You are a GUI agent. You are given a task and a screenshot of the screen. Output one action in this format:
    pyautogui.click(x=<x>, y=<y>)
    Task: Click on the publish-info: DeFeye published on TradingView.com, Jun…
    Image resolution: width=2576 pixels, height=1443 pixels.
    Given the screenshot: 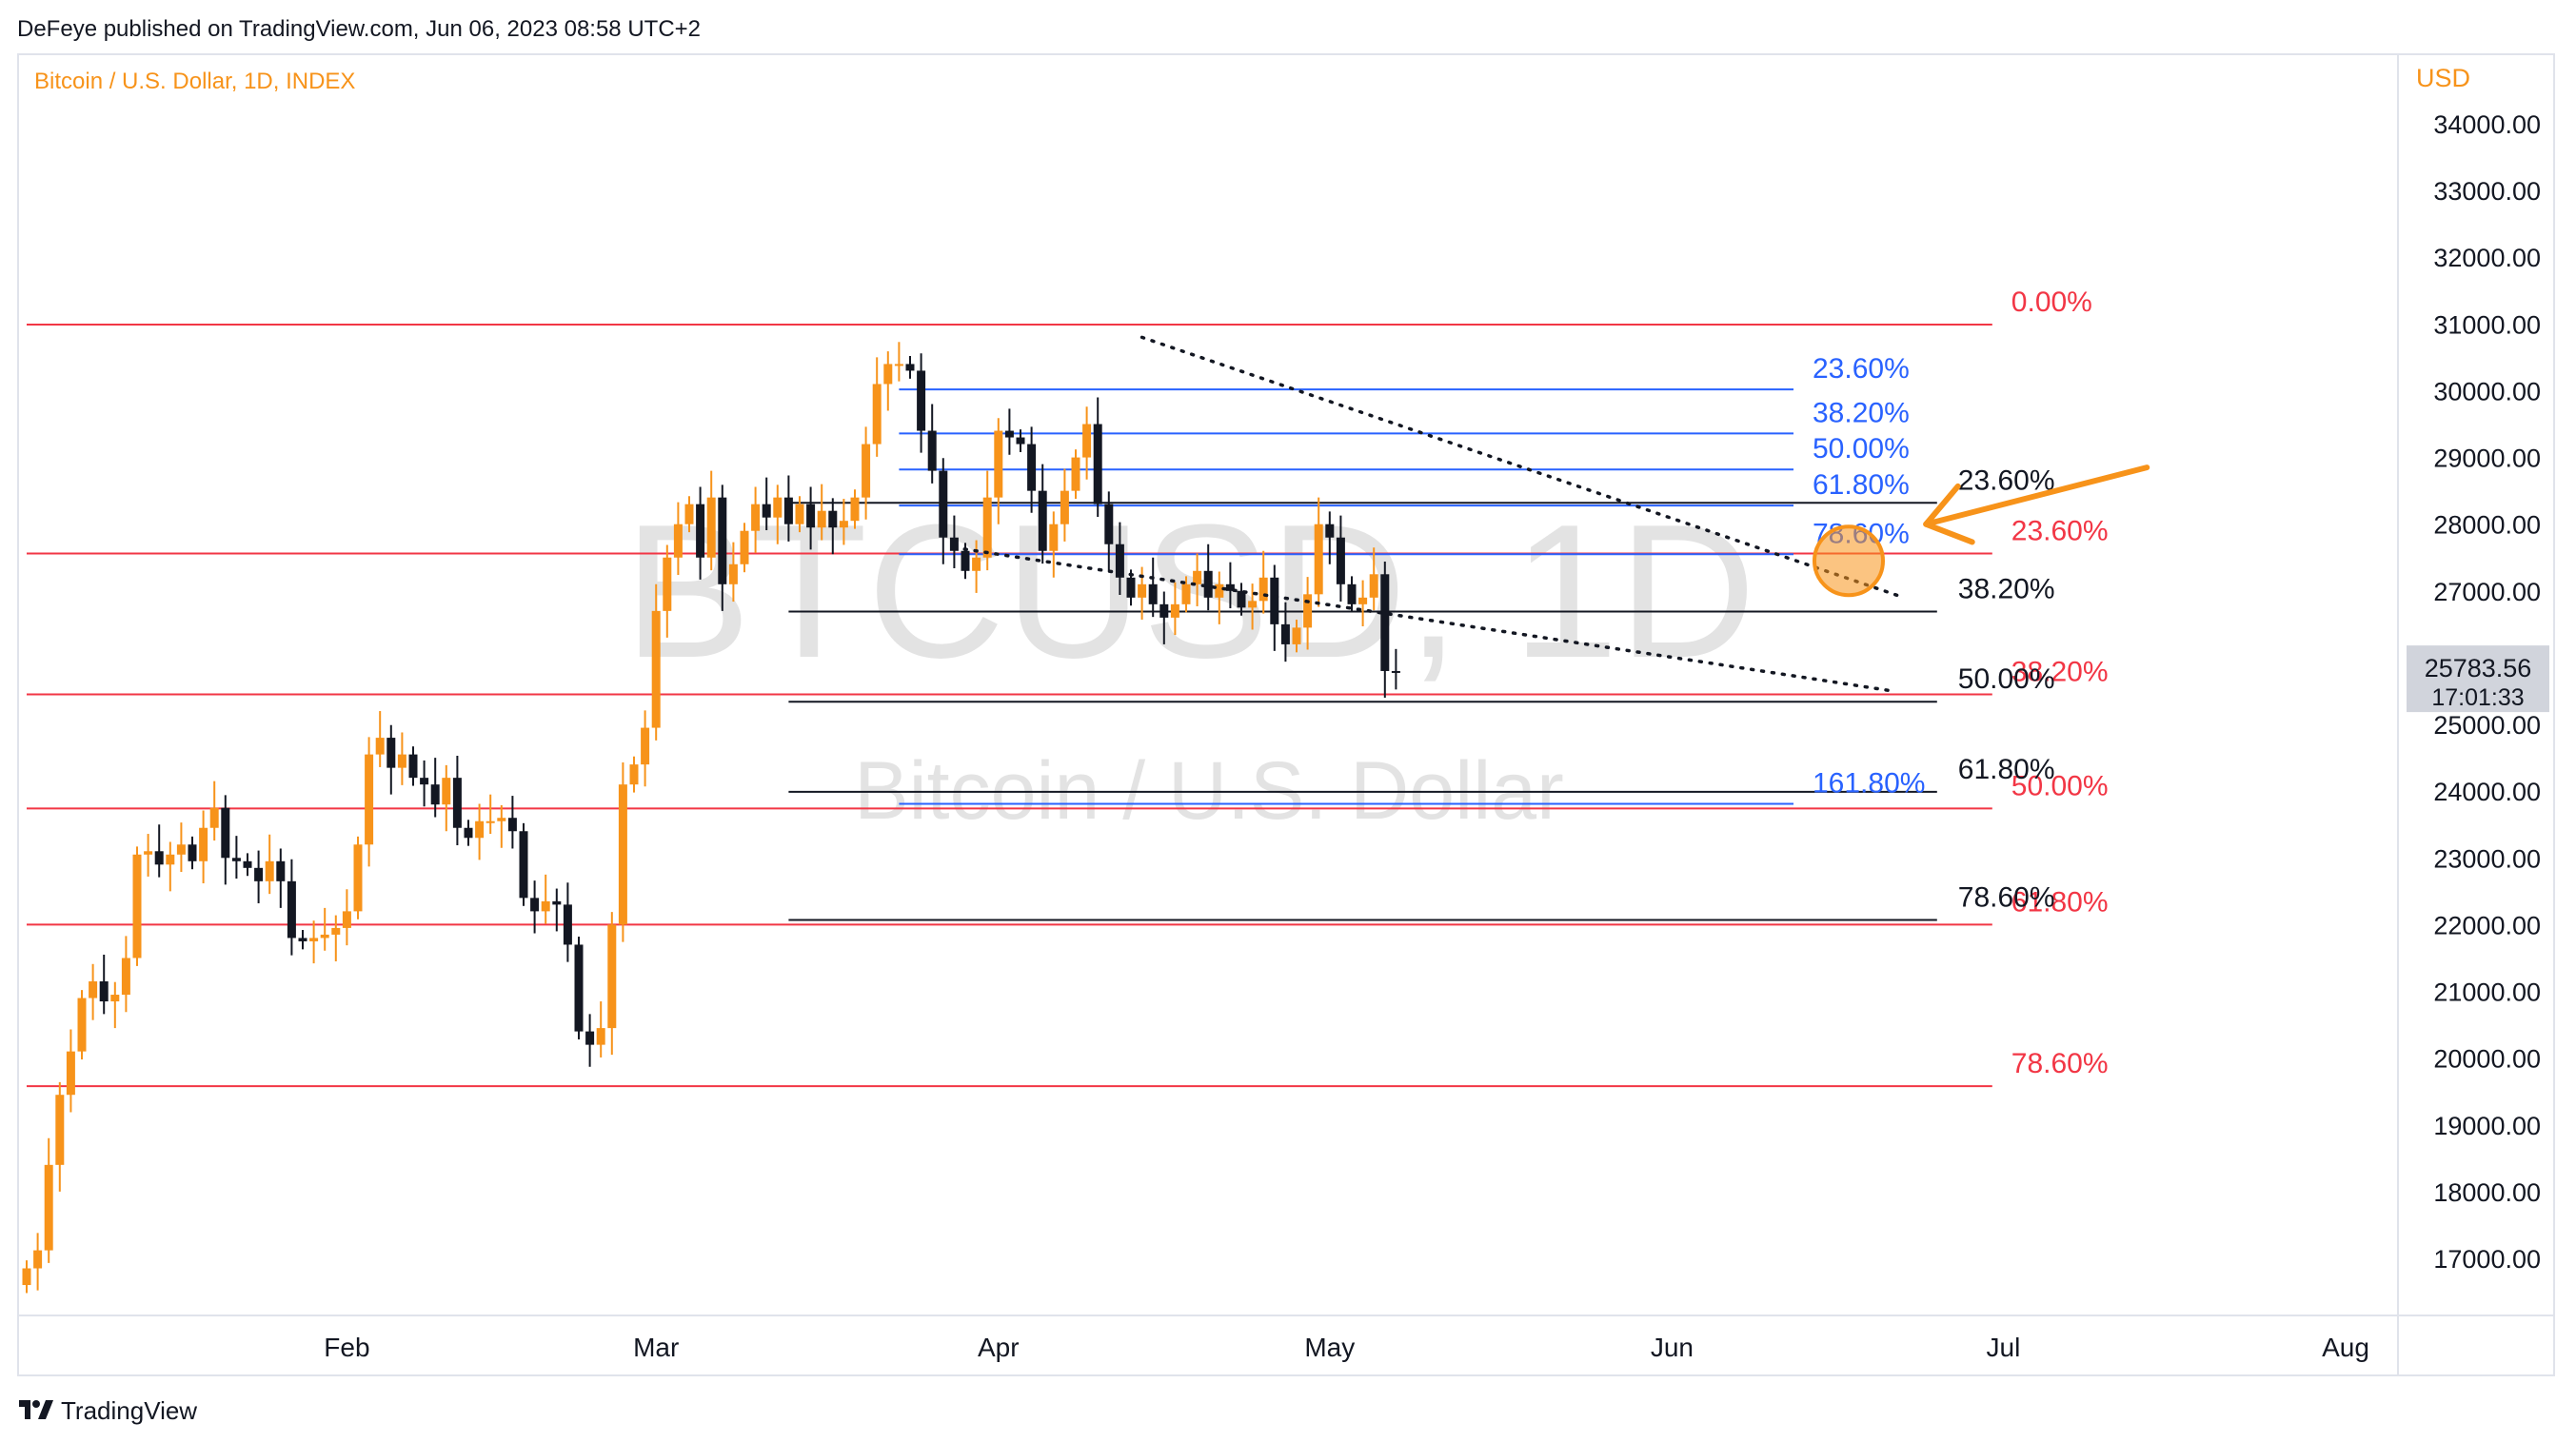 What is the action you would take?
    pyautogui.click(x=359, y=29)
    